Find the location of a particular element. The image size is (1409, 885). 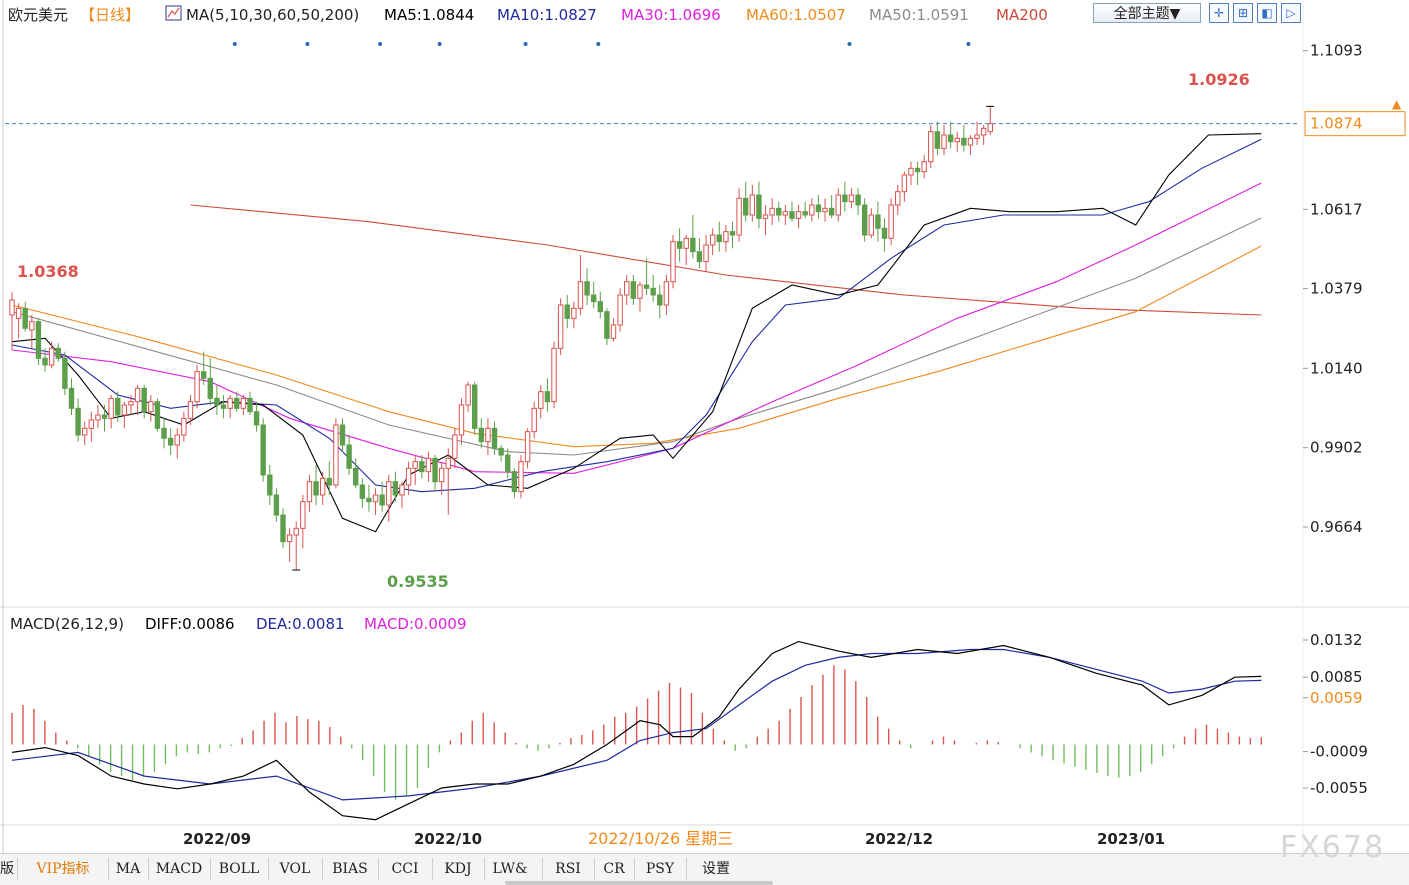

dea-value: DEA:0.0081 is located at coordinates (300, 624).